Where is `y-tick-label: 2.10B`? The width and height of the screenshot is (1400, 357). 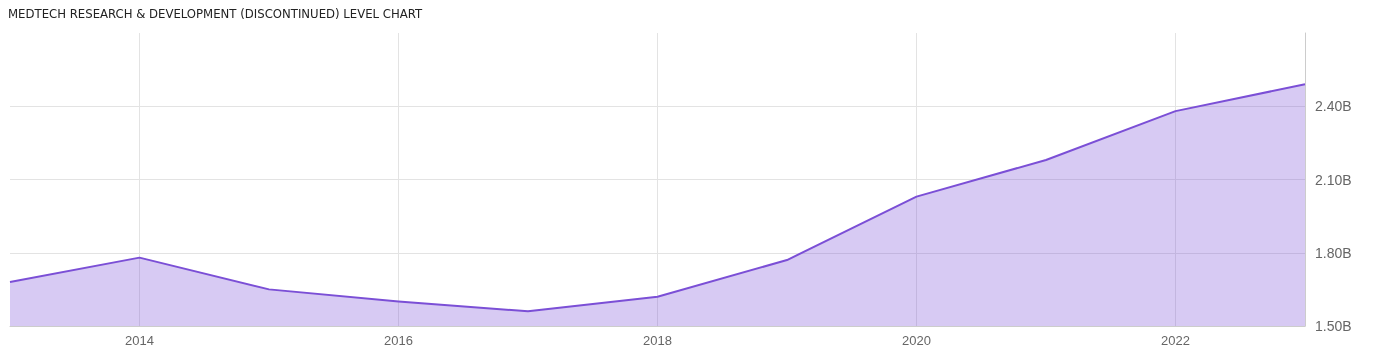
y-tick-label: 2.10B is located at coordinates (1333, 179).